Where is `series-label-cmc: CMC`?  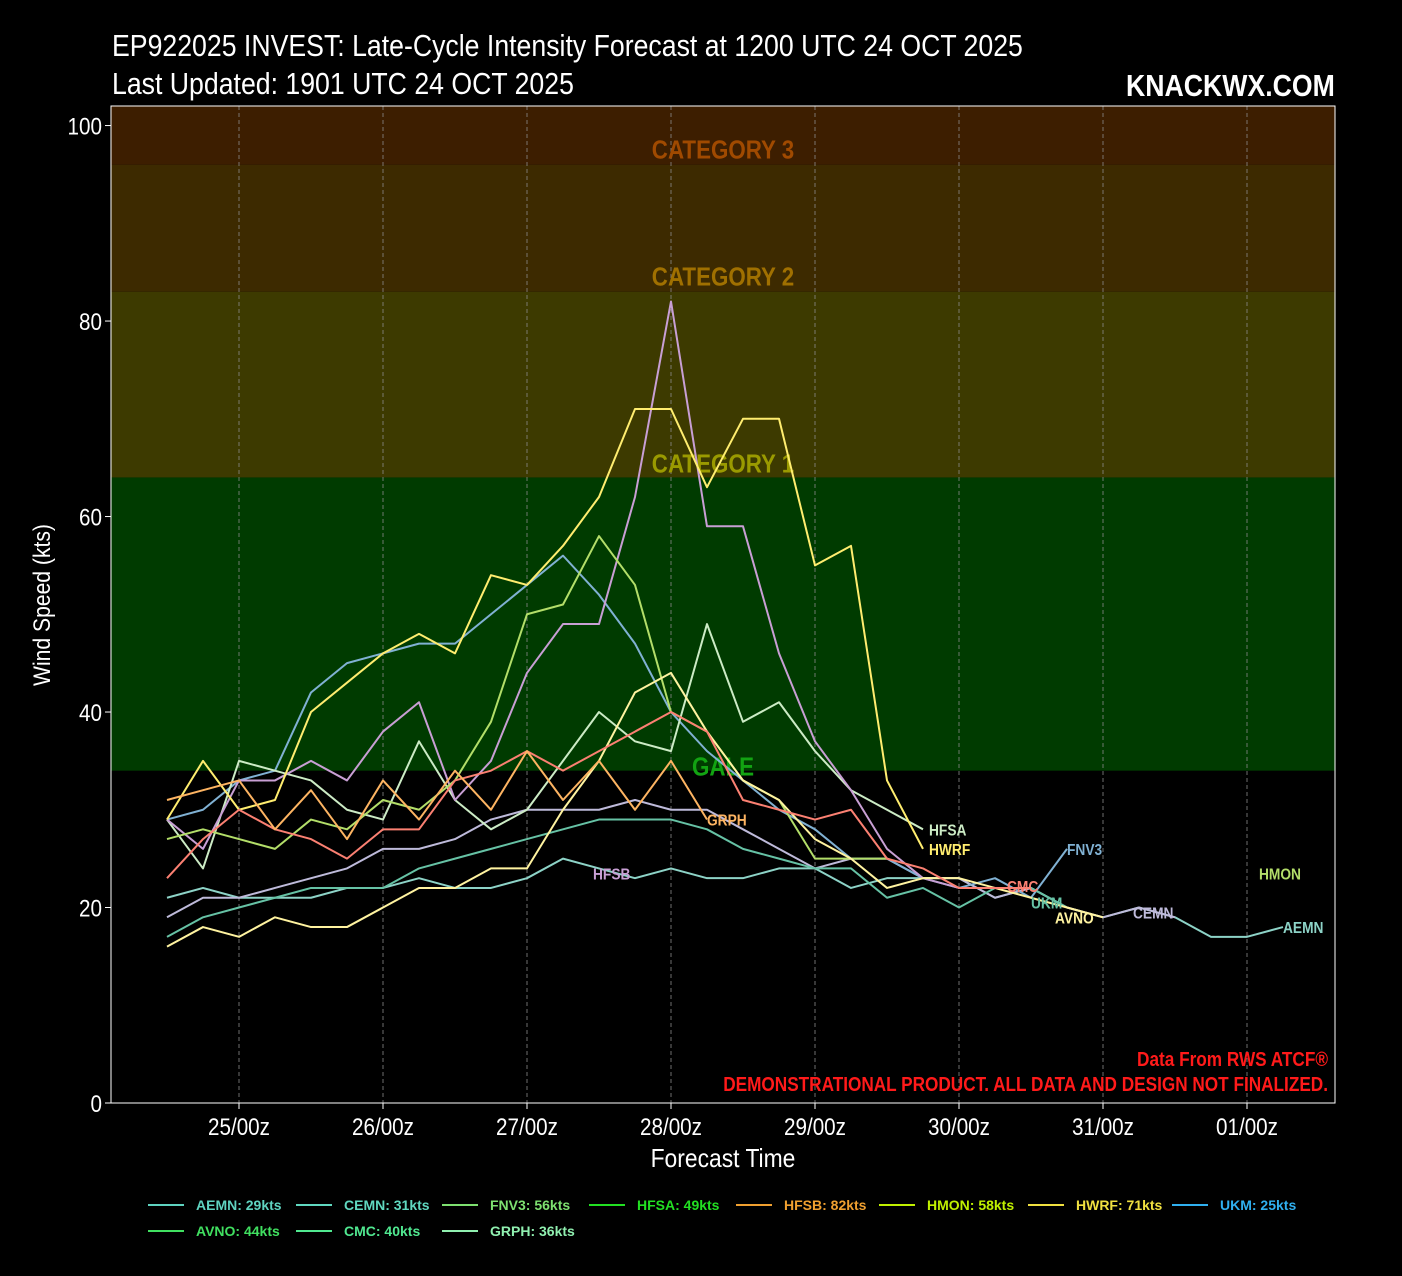 series-label-cmc: CMC is located at coordinates (1023, 887).